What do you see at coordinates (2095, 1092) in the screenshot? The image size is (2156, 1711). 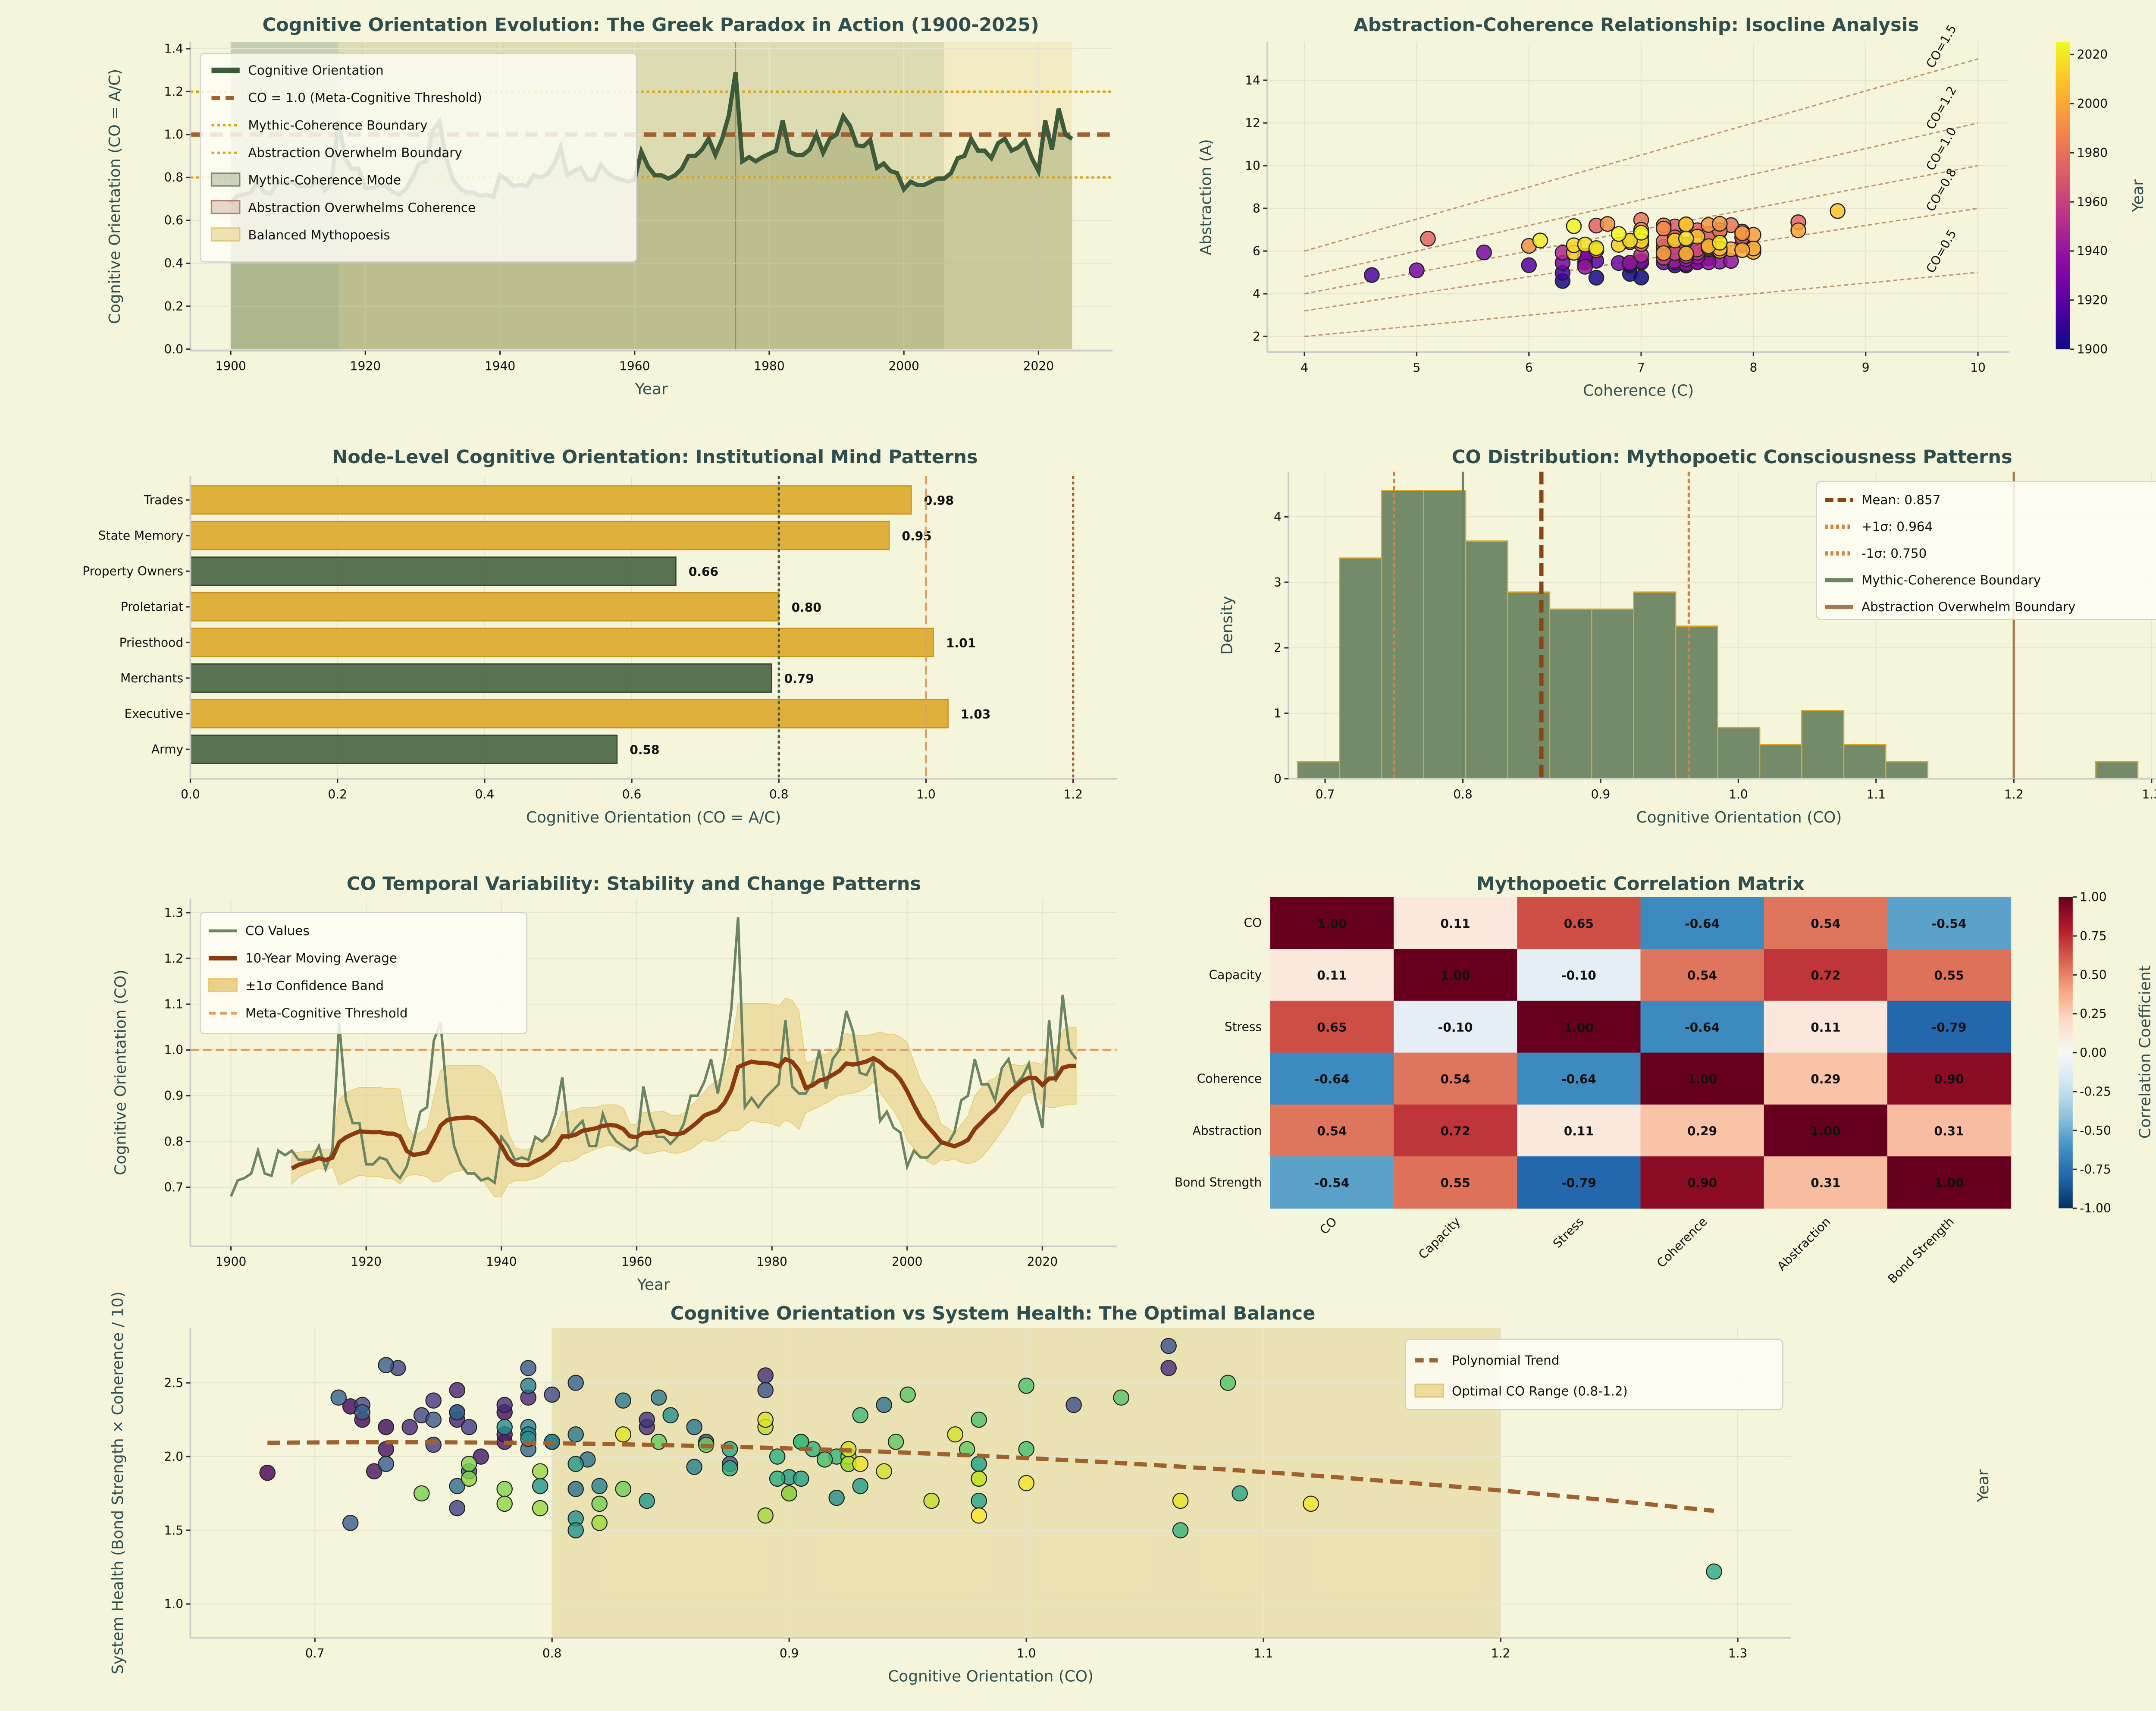 I see `colorbar-tick-label: -0.25` at bounding box center [2095, 1092].